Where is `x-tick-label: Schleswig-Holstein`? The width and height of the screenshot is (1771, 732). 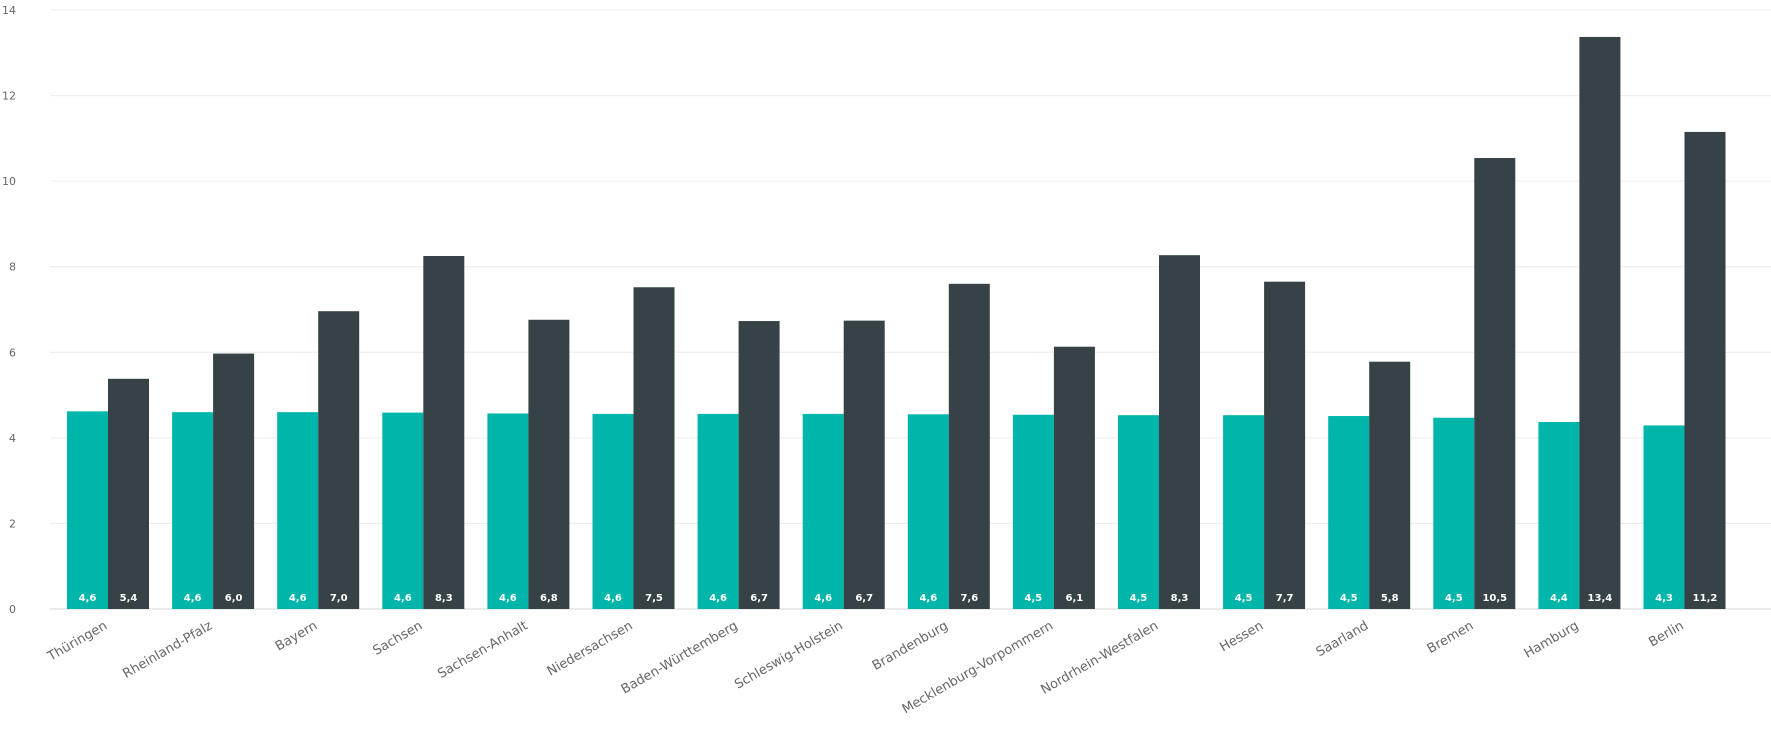 x-tick-label: Schleswig-Holstein is located at coordinates (788, 655).